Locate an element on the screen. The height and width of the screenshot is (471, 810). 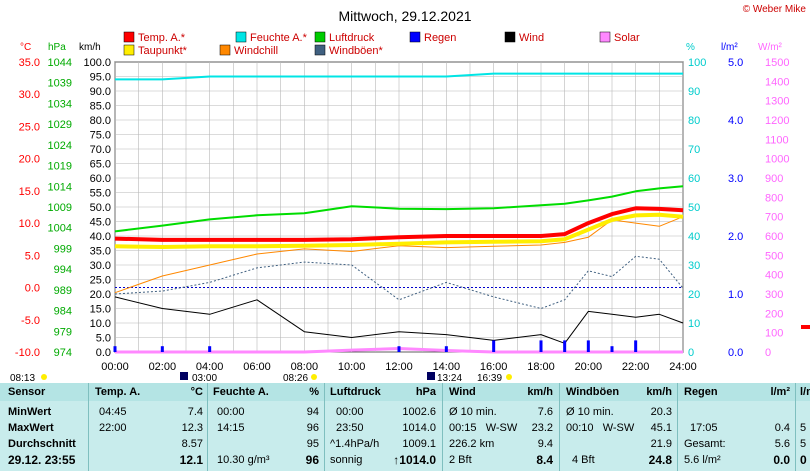
sunset-label: 16:39 is located at coordinates (489, 378).